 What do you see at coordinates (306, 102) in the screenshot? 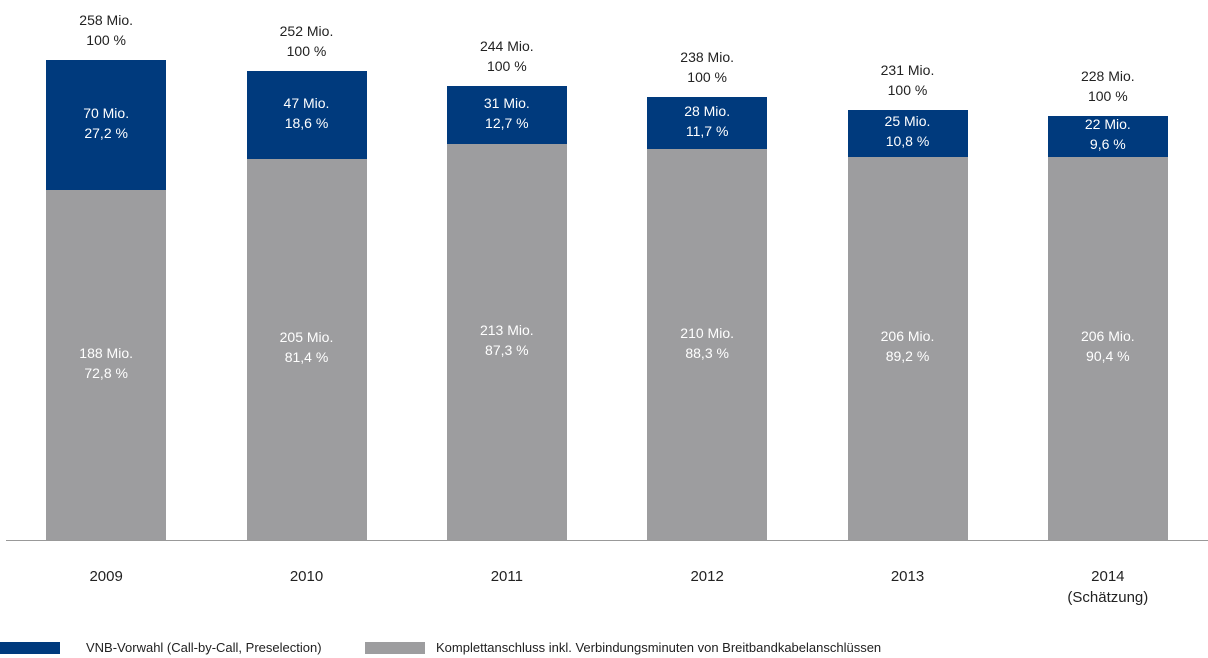
I see `value-label: 47 Mio.` at bounding box center [306, 102].